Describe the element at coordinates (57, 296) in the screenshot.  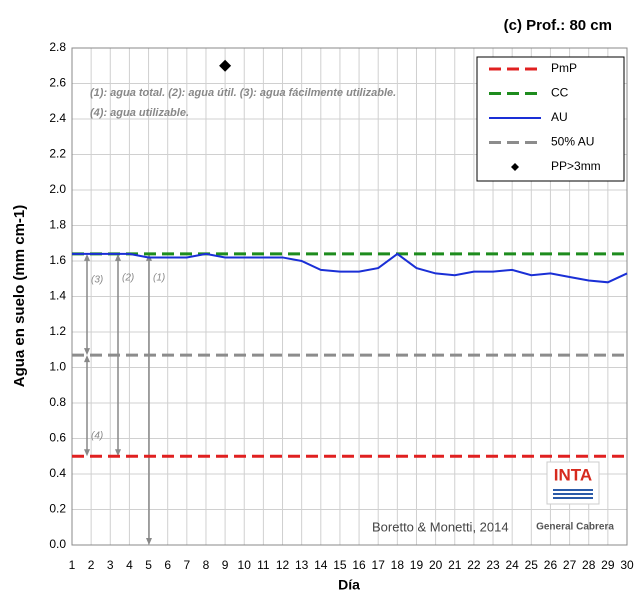
I see `y-tick-label: 1.4` at that location.